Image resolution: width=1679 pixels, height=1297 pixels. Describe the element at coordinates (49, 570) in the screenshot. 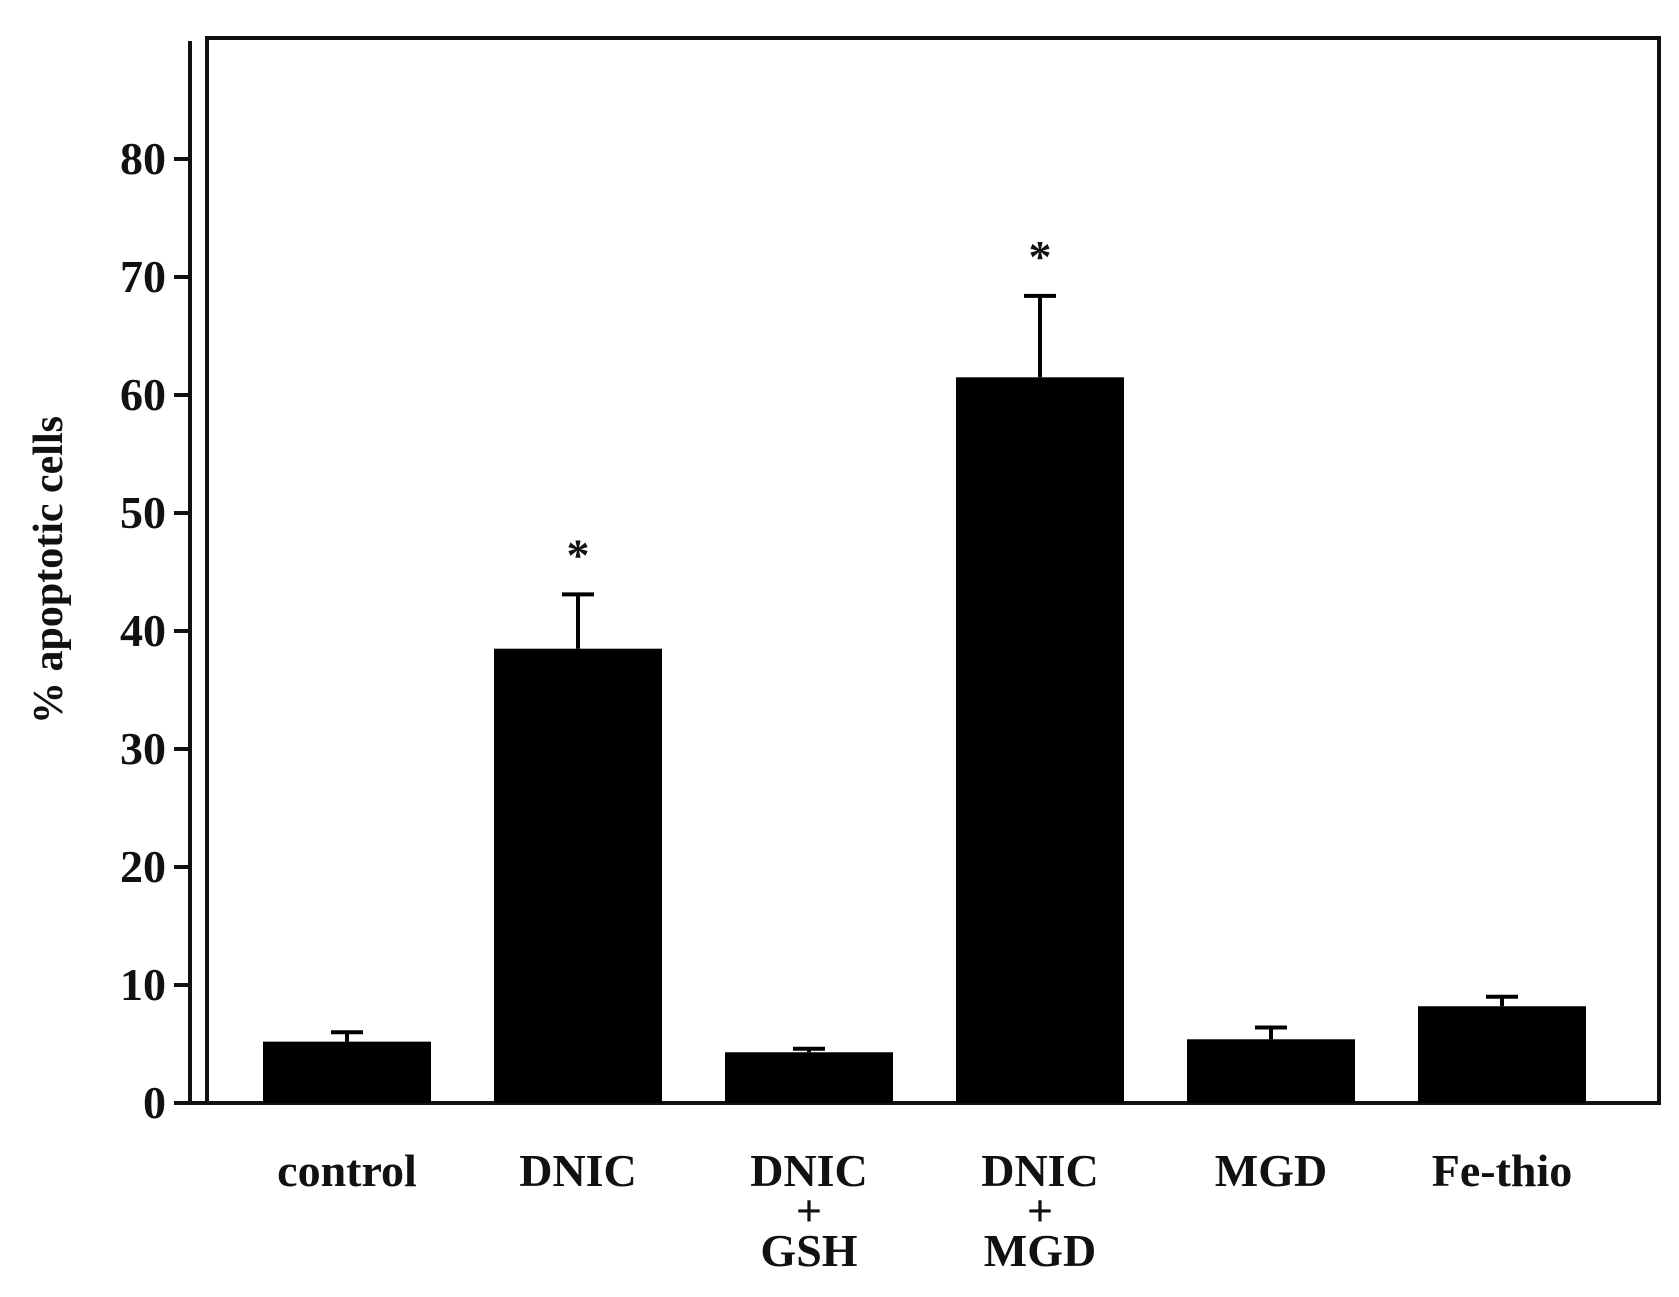

I see `y-axis-label: % apoptotic cells` at that location.